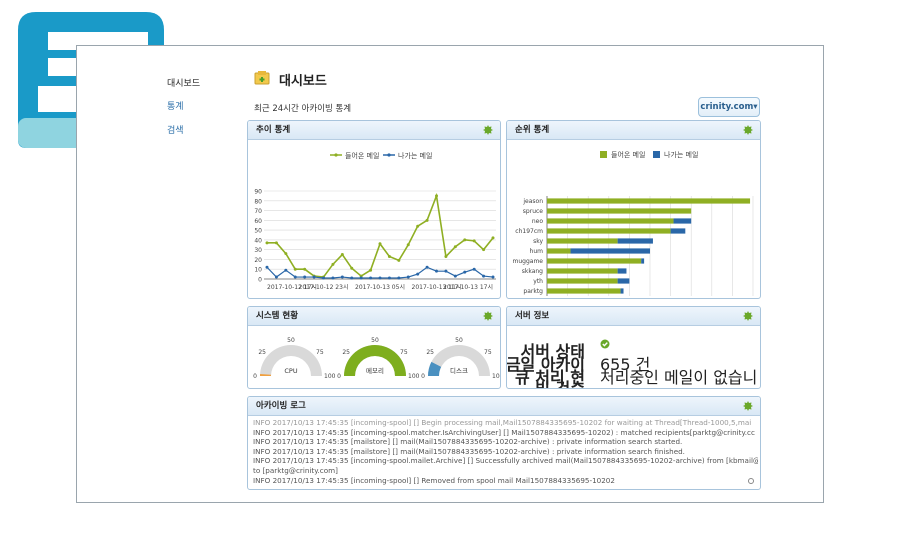 Image resolution: width=900 pixels, height=550 pixels. I want to click on domain-select: crinity.com▾, so click(729, 107).